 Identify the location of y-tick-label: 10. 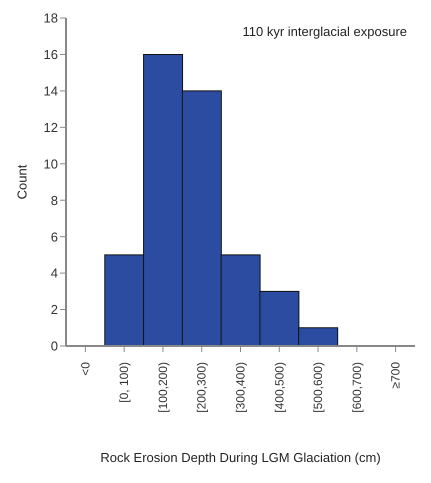
(51, 164).